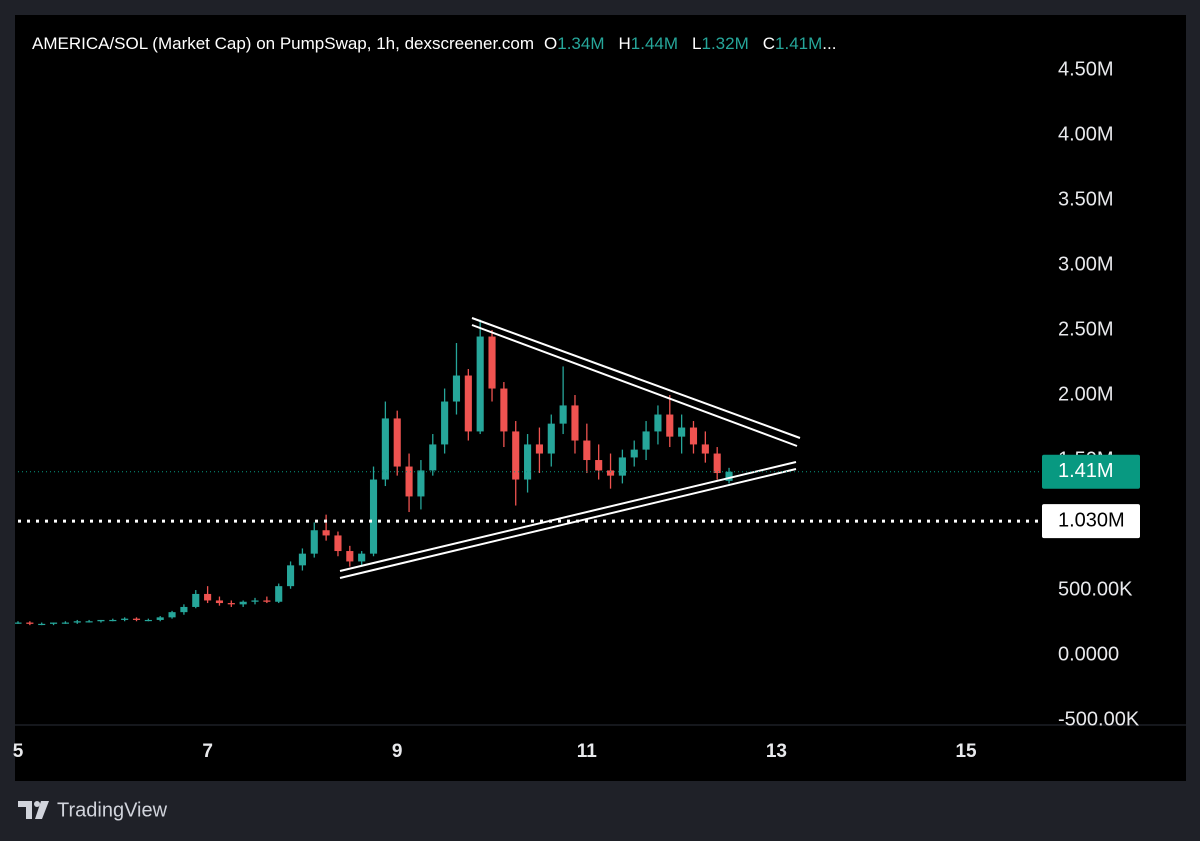 The width and height of the screenshot is (1200, 841). What do you see at coordinates (654, 43) in the screenshot?
I see `legend-value: 1.44M` at bounding box center [654, 43].